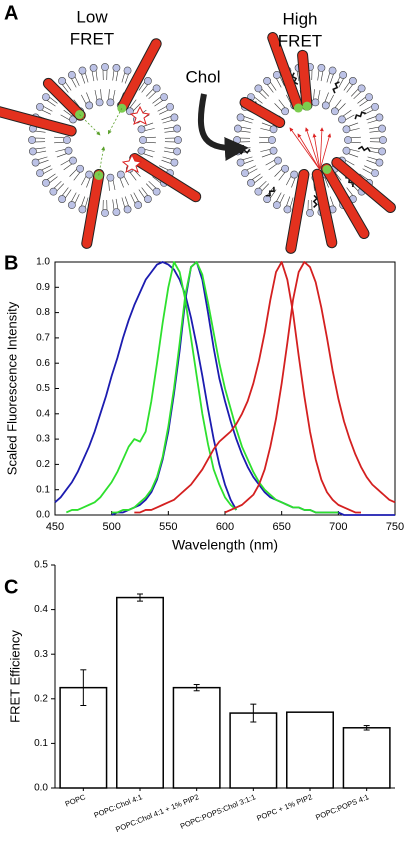 The width and height of the screenshot is (404, 855). Describe the element at coordinates (225, 527) in the screenshot. I see `x-tick-label: 600` at that location.